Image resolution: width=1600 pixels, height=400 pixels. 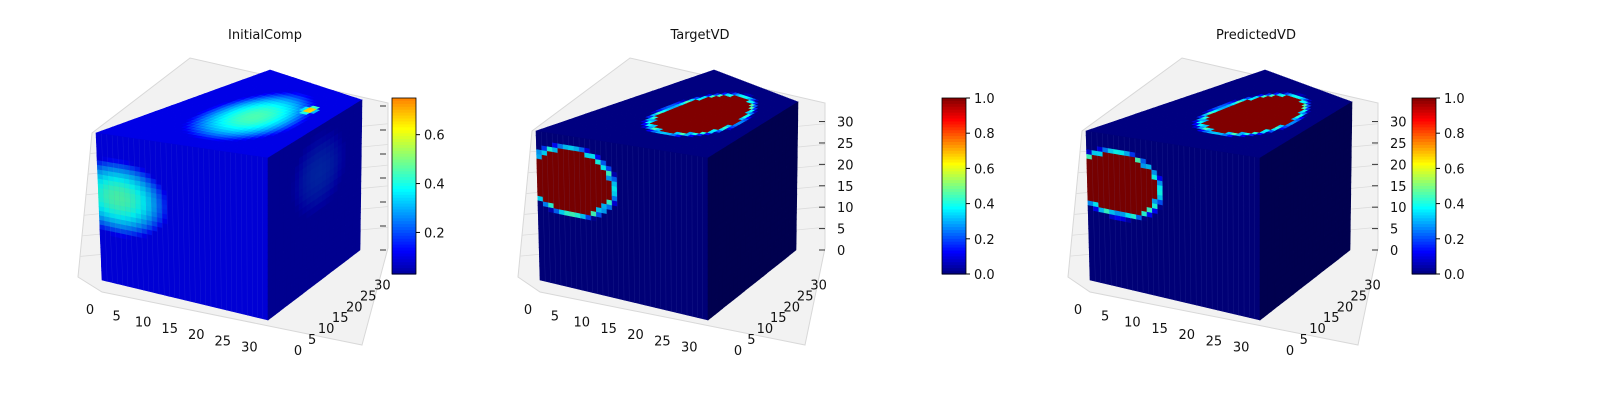 What do you see at coordinates (1389, 187) in the screenshot?
I see `z-axis: 0 5 10 15 20 25 30` at bounding box center [1389, 187].